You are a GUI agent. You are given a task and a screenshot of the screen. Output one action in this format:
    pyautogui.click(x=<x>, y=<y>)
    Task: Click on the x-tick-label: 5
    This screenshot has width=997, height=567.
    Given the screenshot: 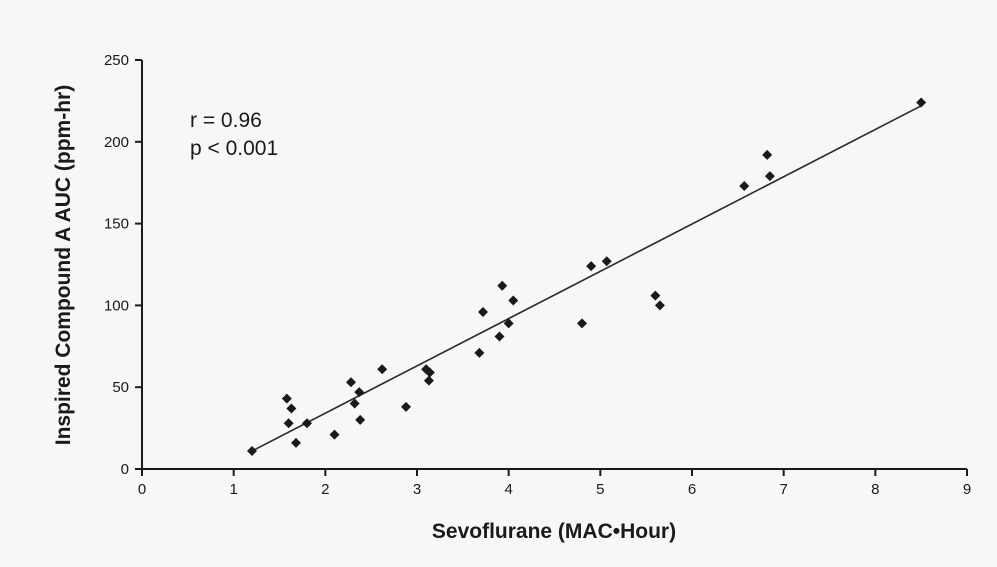 What is the action you would take?
    pyautogui.click(x=600, y=489)
    